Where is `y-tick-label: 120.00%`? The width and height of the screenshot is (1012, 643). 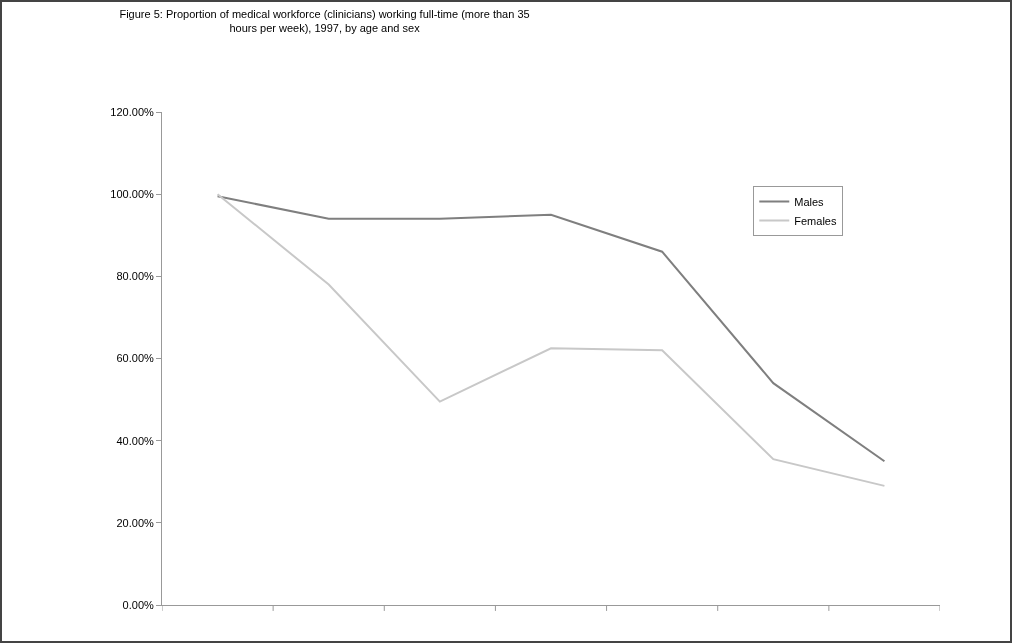 y-tick-label: 120.00% is located at coordinates (132, 111).